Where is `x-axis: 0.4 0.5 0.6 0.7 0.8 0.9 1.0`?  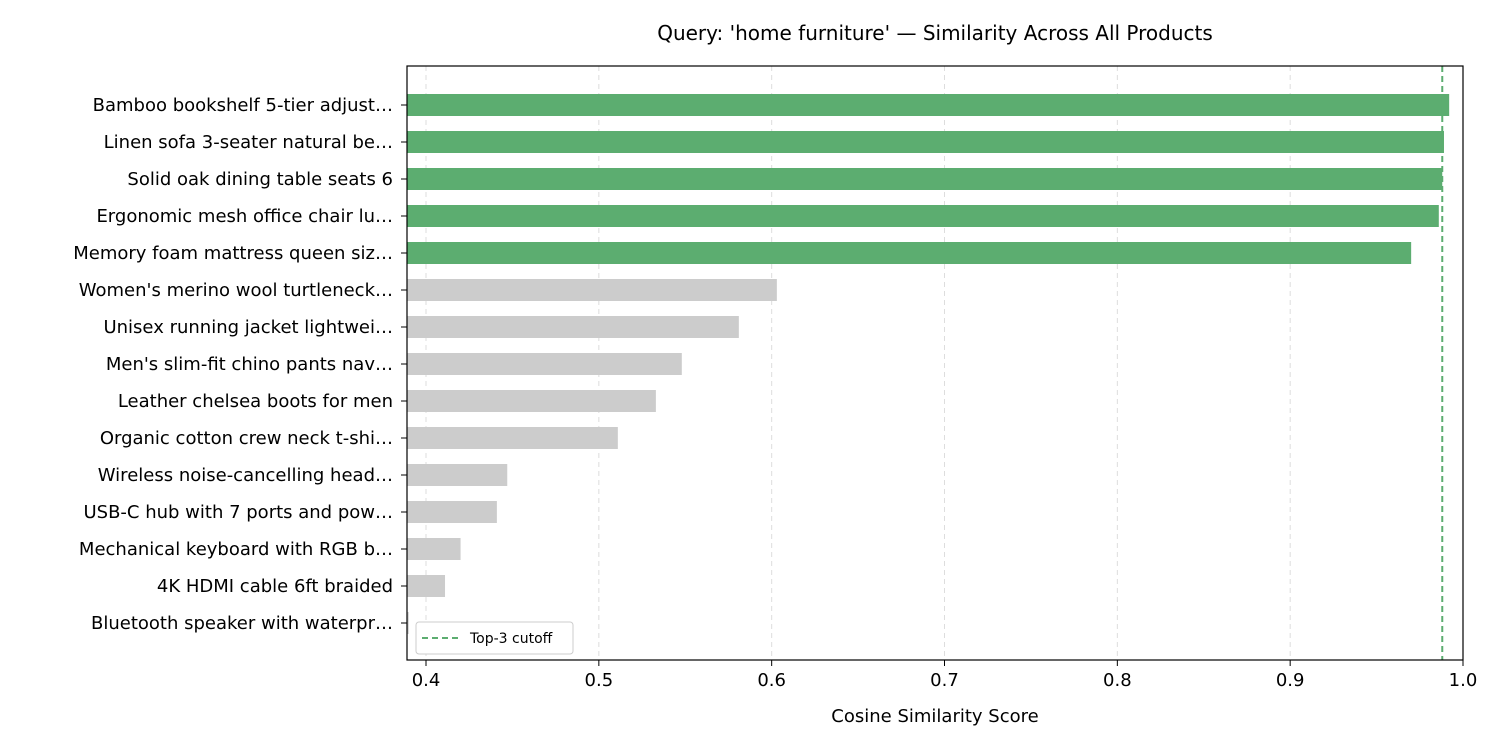 x-axis: 0.4 0.5 0.6 0.7 0.8 0.9 1.0 is located at coordinates (945, 675).